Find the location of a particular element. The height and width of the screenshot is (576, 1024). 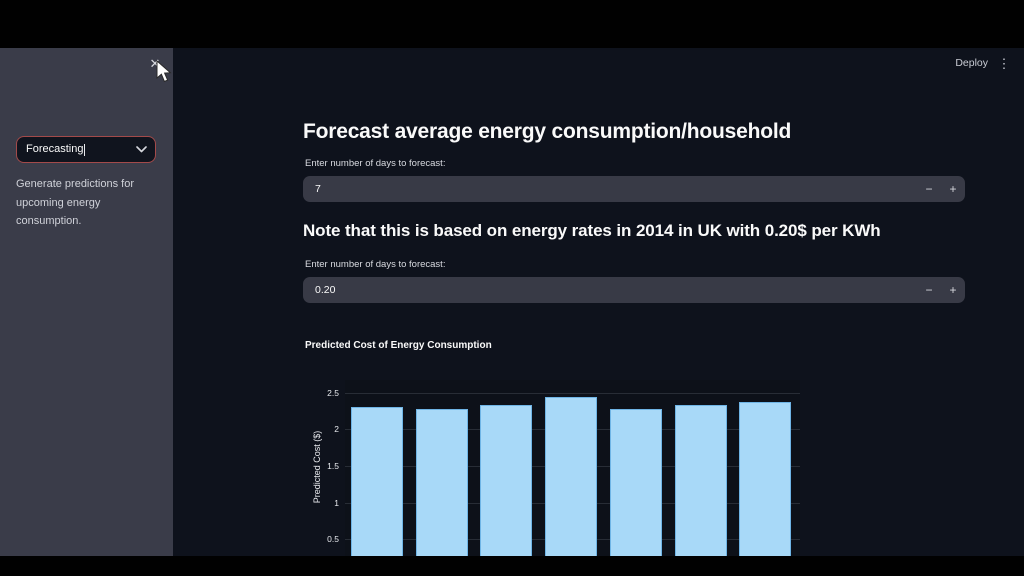

deploy-button: Deploy is located at coordinates (971, 63).